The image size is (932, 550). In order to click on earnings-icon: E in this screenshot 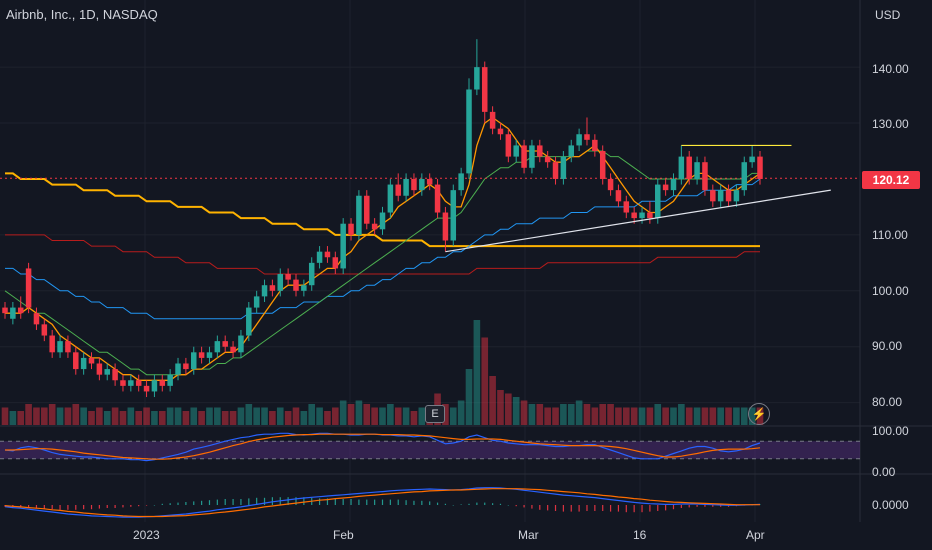, I will do `click(435, 414)`.